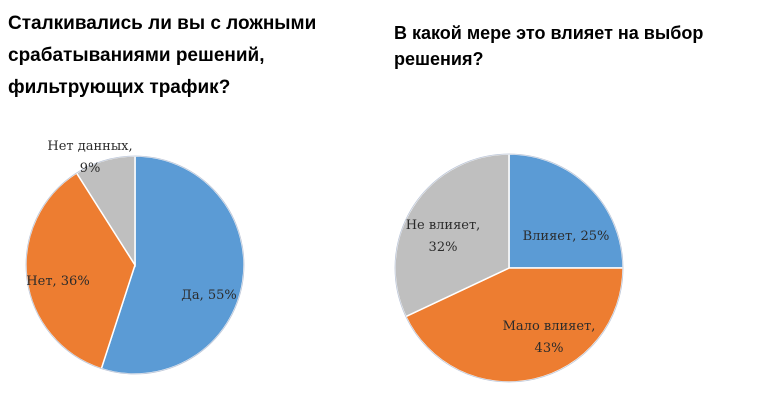 Image resolution: width=775 pixels, height=400 pixels. I want to click on chart-2-slice-1-label: Влияет, 25%, so click(566, 236).